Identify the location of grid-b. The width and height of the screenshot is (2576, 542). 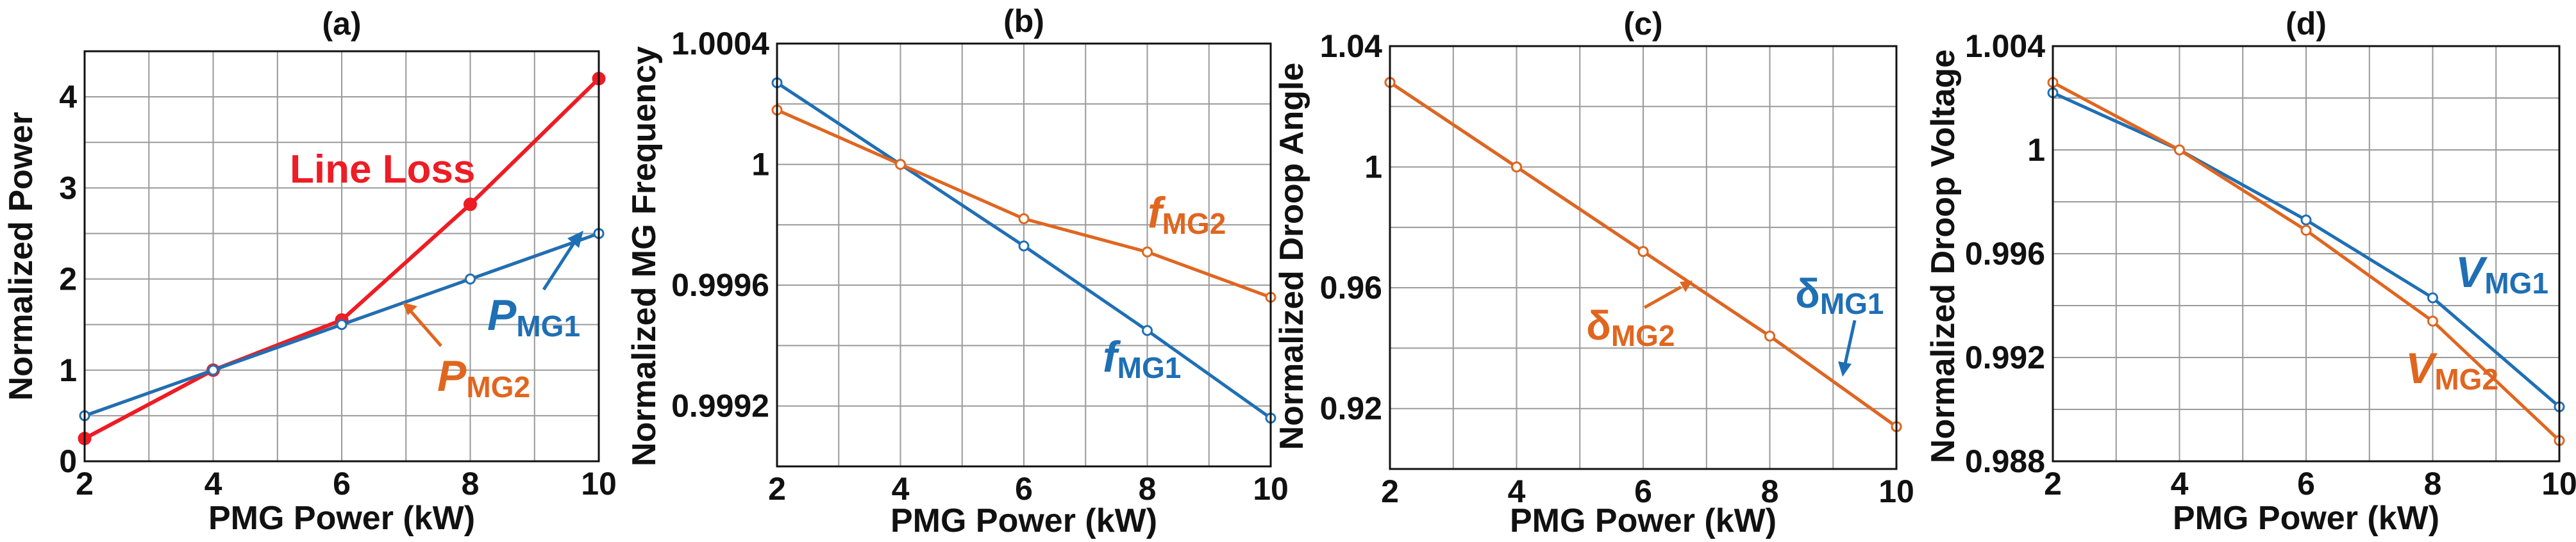
(1024, 255).